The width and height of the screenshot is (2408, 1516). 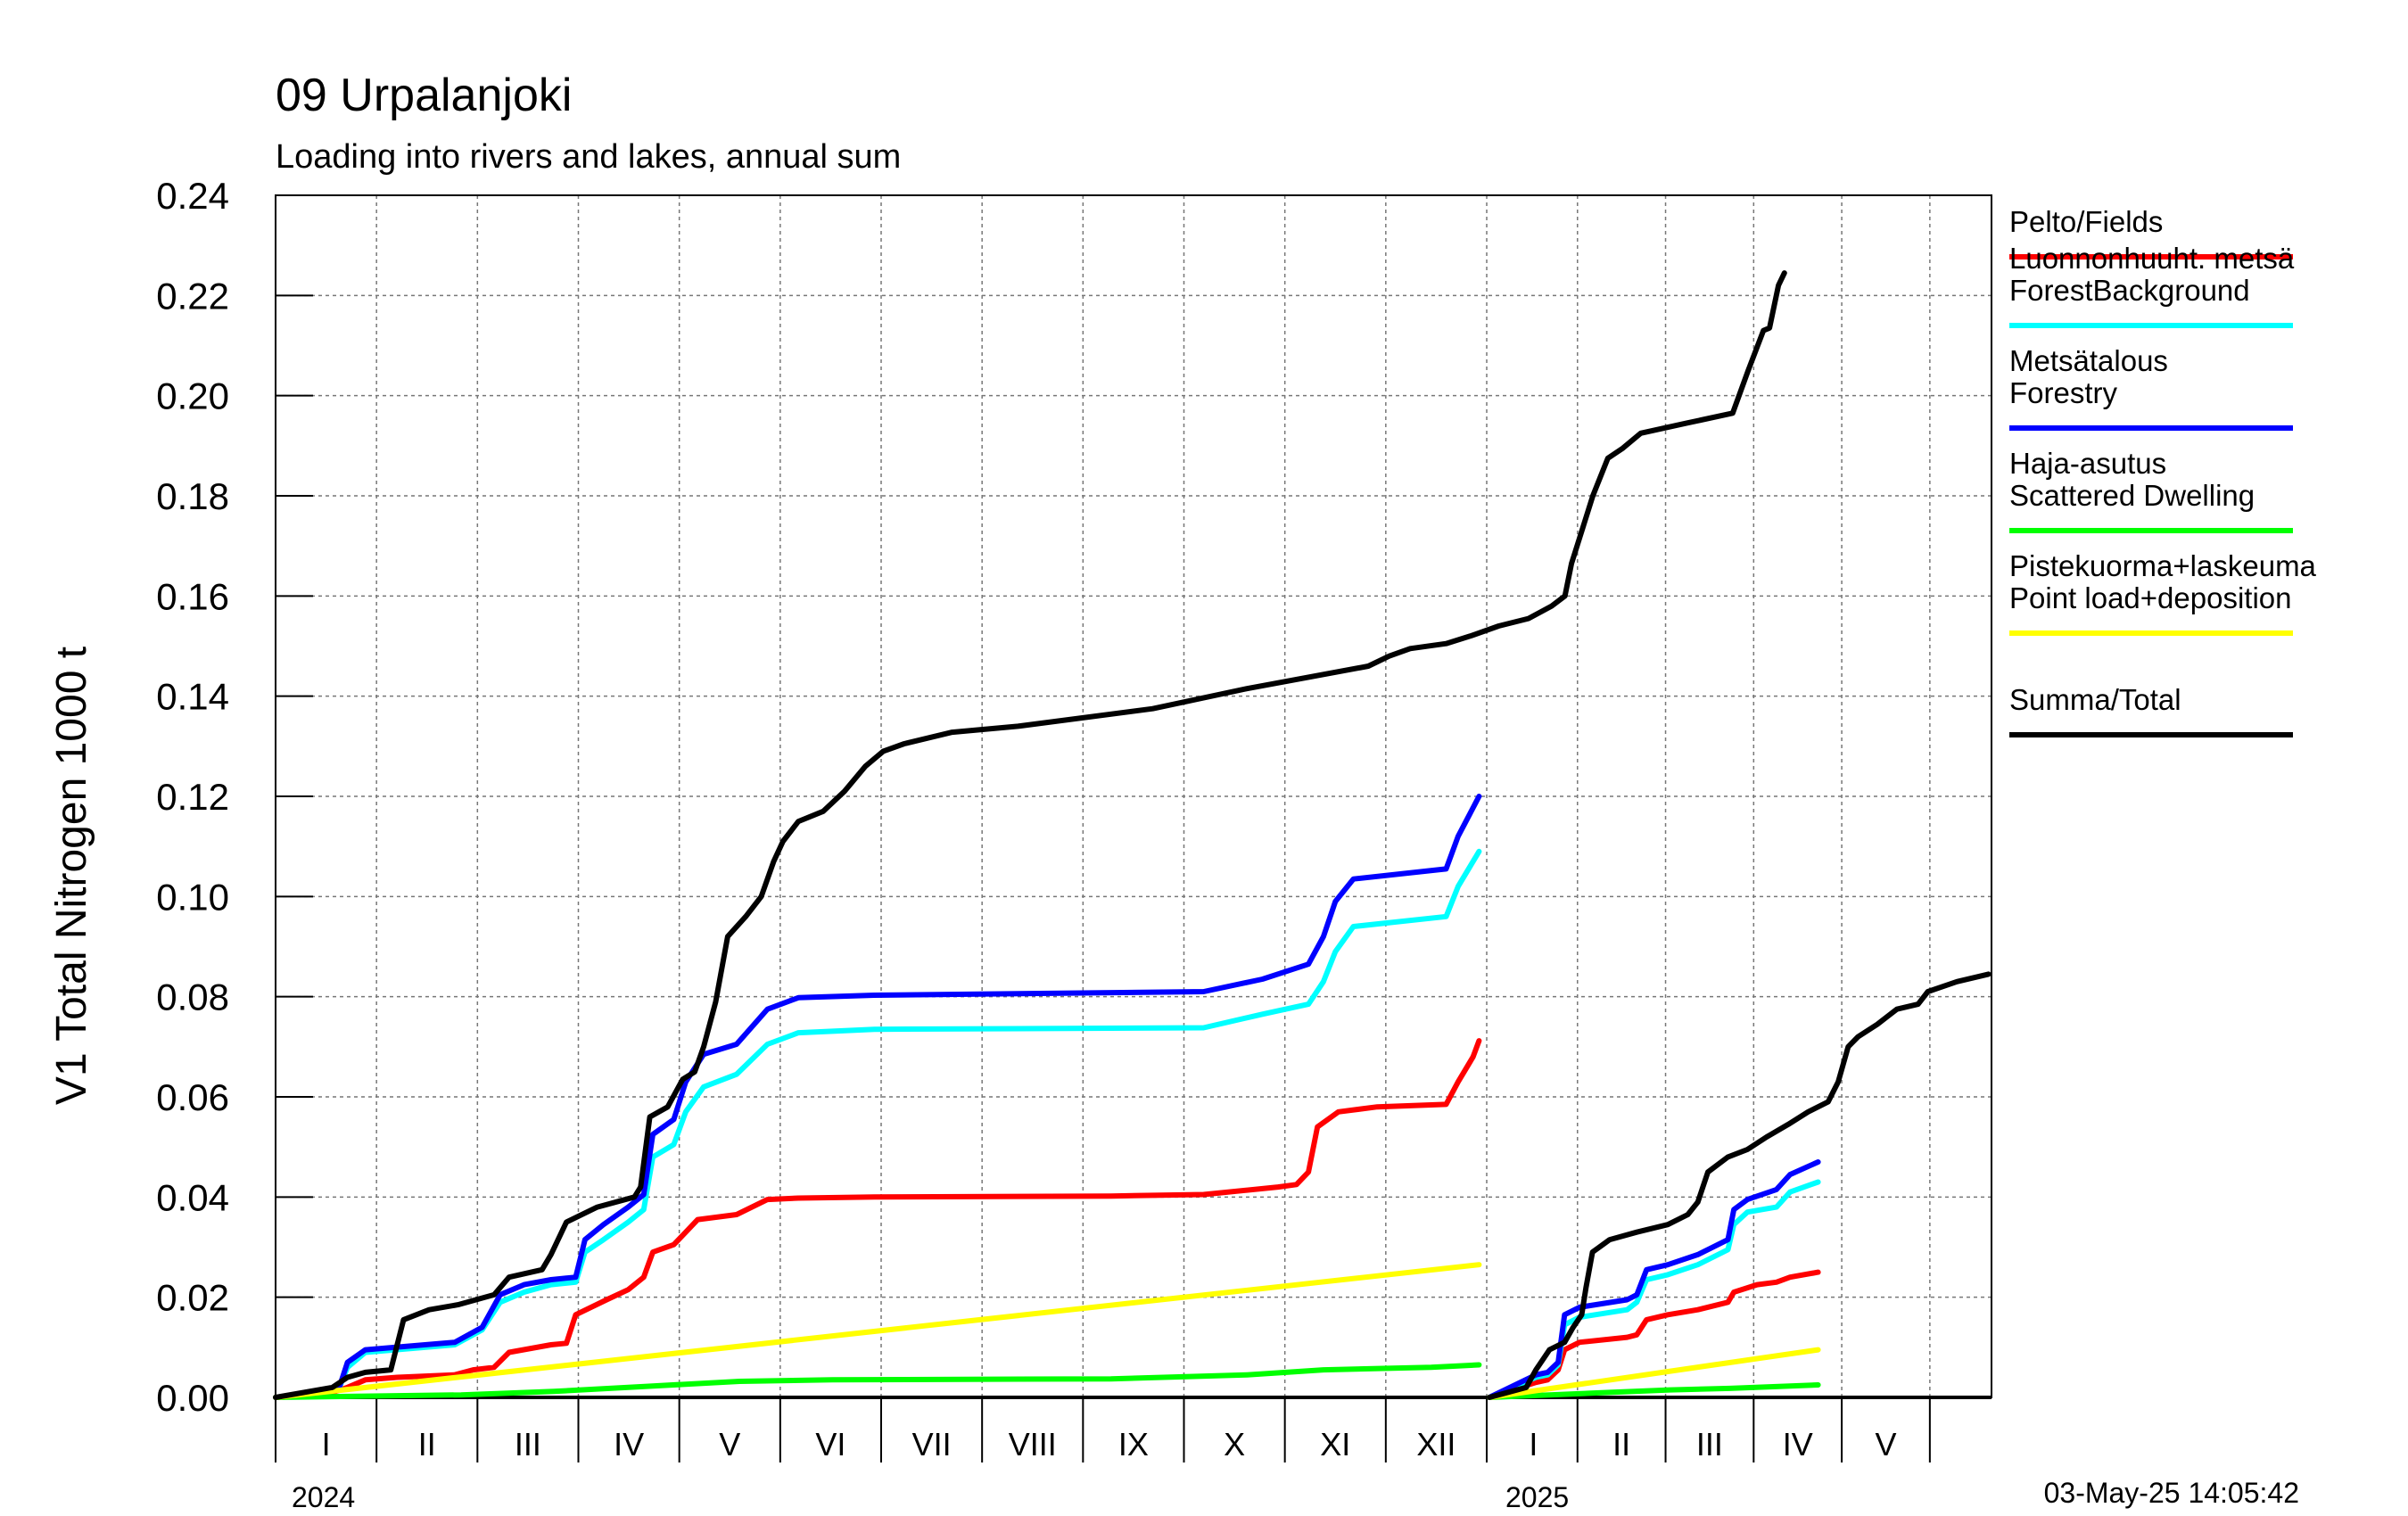 What do you see at coordinates (192, 196) in the screenshot?
I see `y-tick-label: 0.24` at bounding box center [192, 196].